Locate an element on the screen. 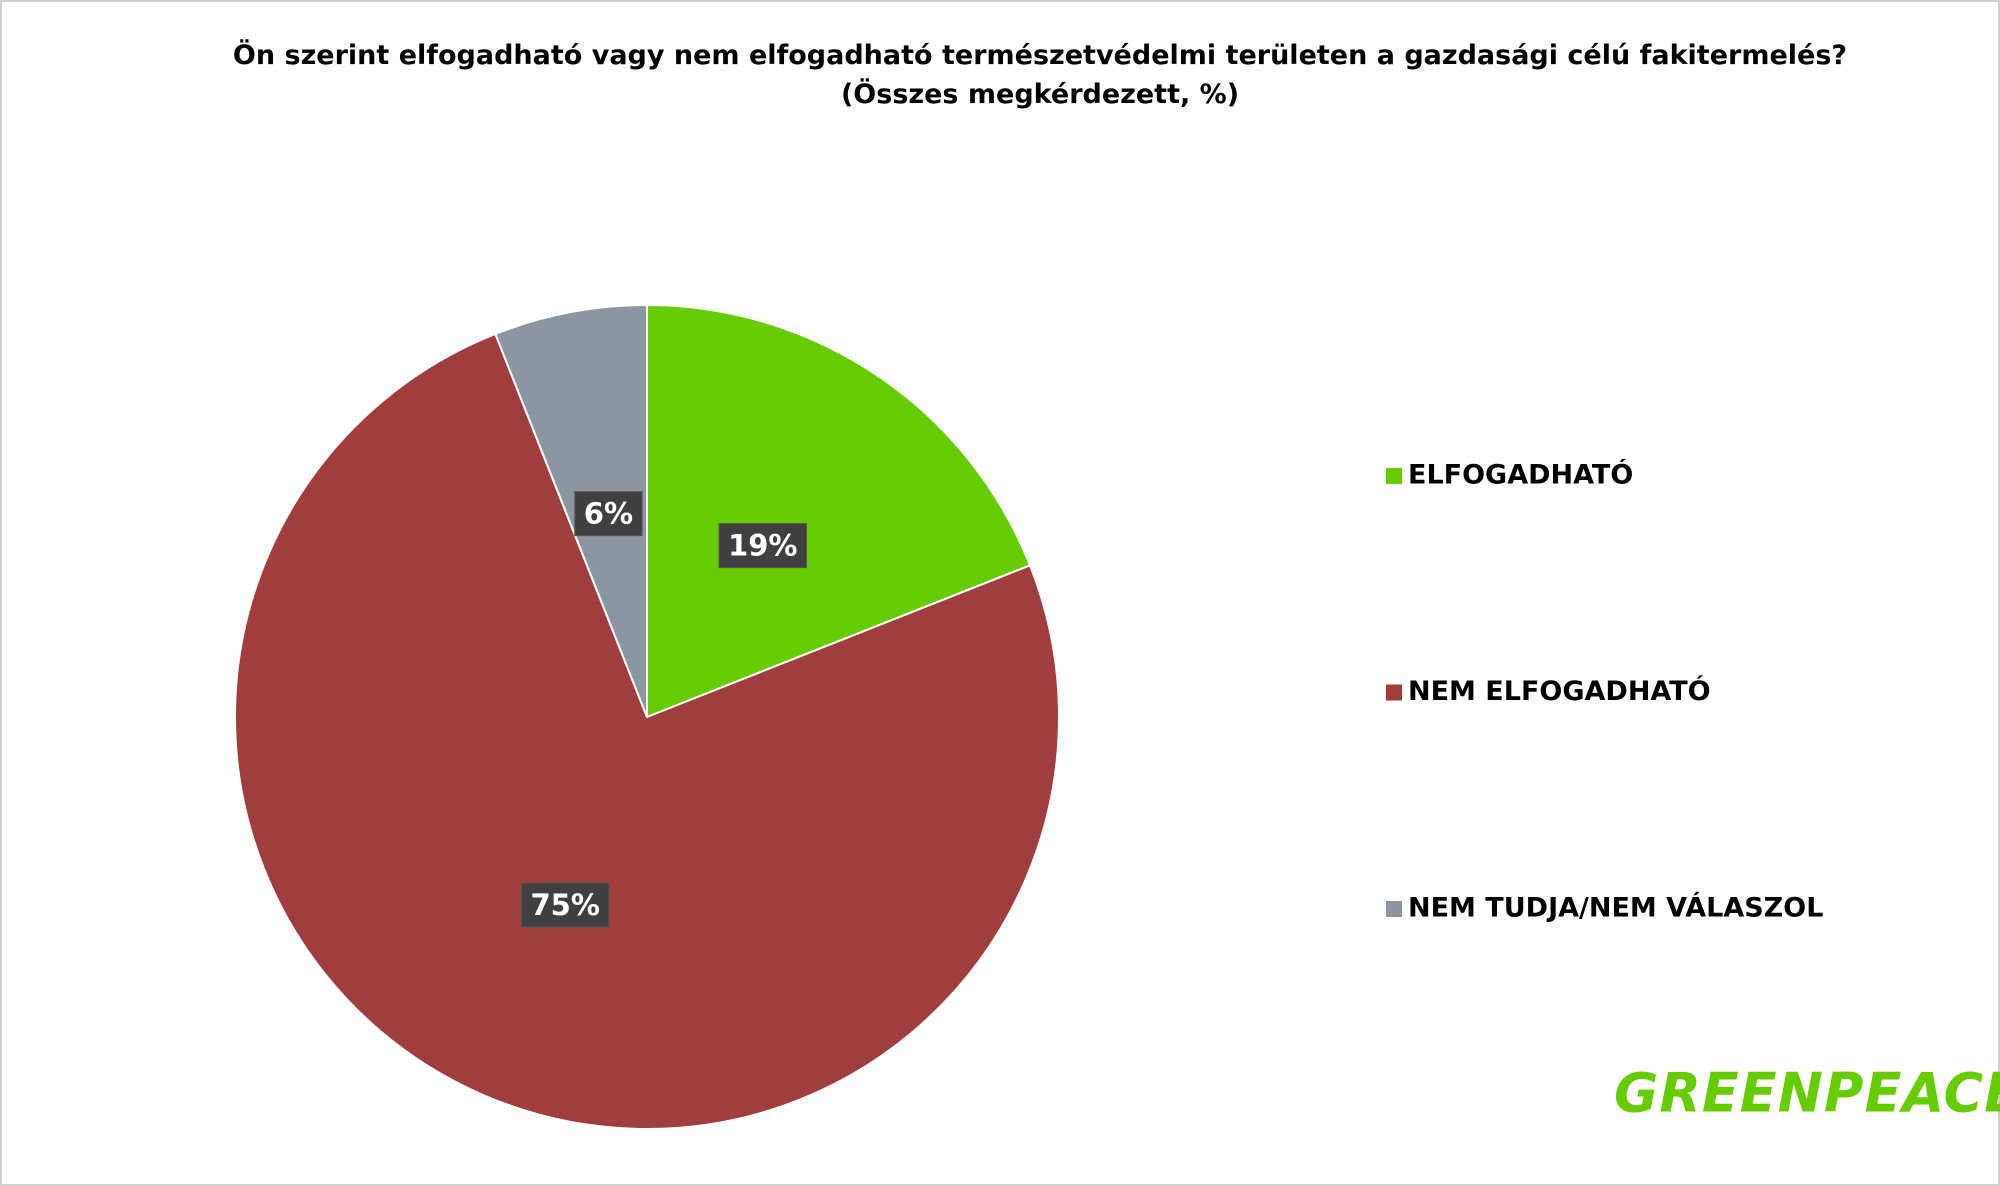 This screenshot has height=1186, width=2000. data-label: 75% is located at coordinates (564, 905).